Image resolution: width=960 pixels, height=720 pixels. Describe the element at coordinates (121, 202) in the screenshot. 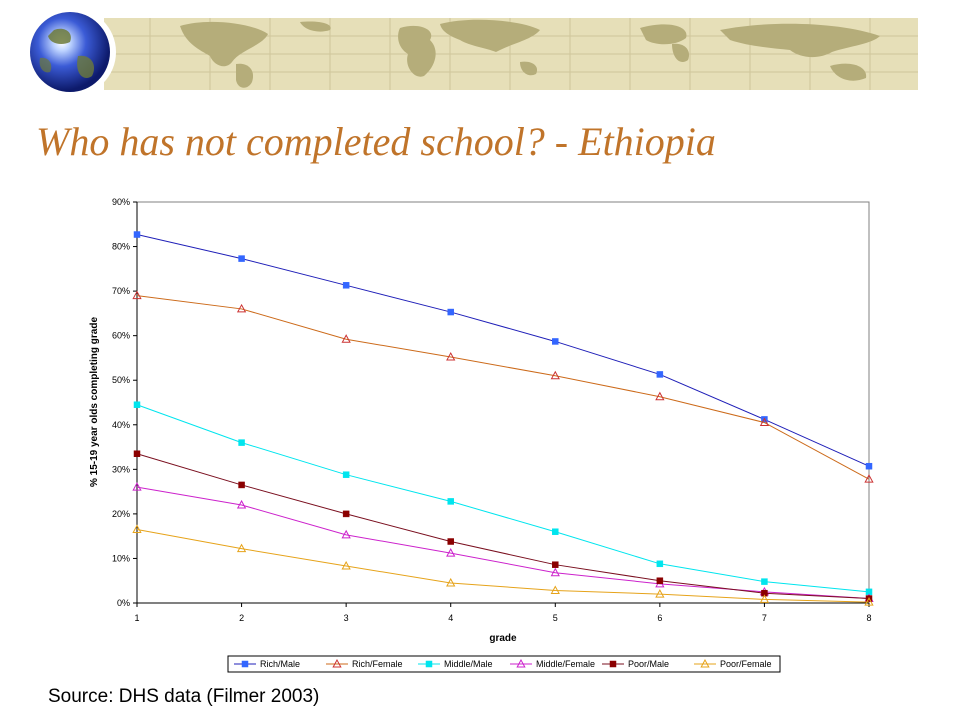

I see `y-tick-label: 90%` at that location.